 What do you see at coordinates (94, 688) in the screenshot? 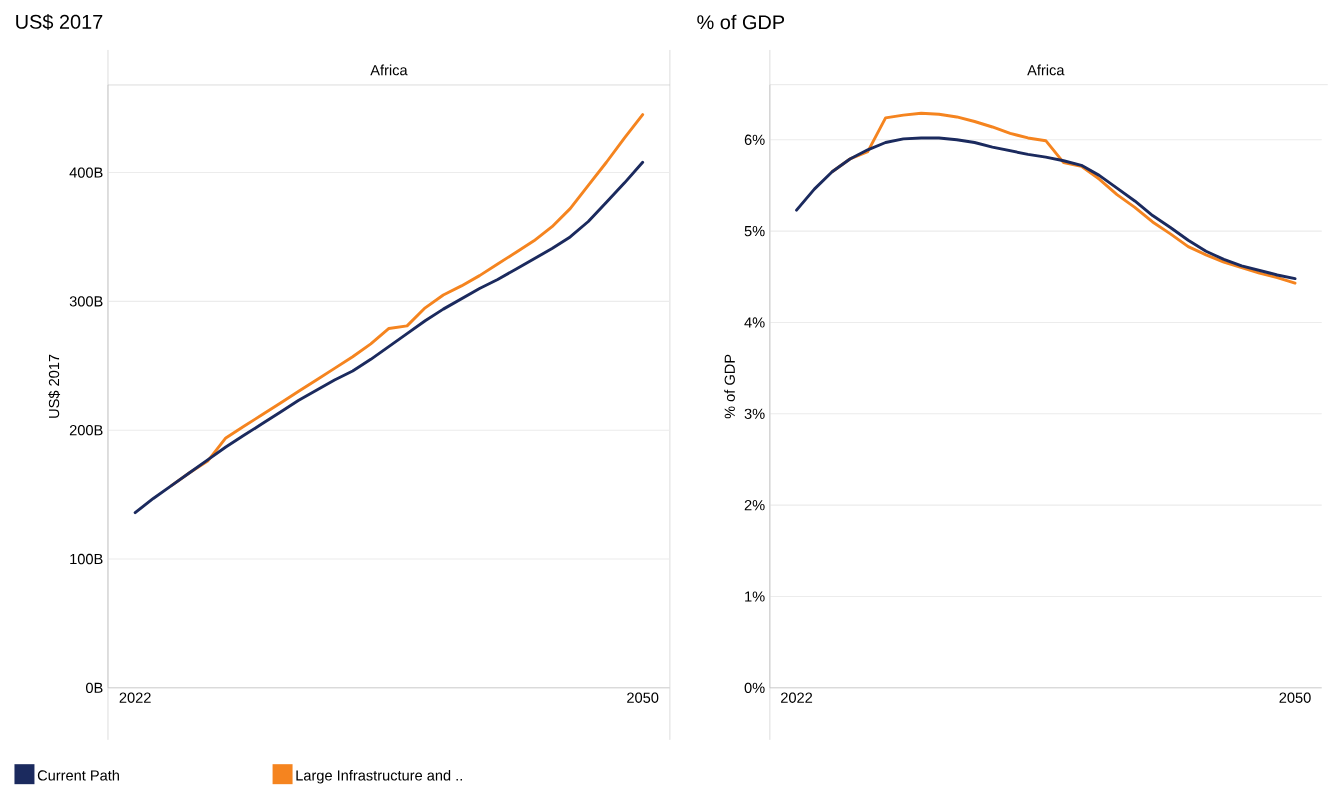
I see `y-tick-label: 0B` at bounding box center [94, 688].